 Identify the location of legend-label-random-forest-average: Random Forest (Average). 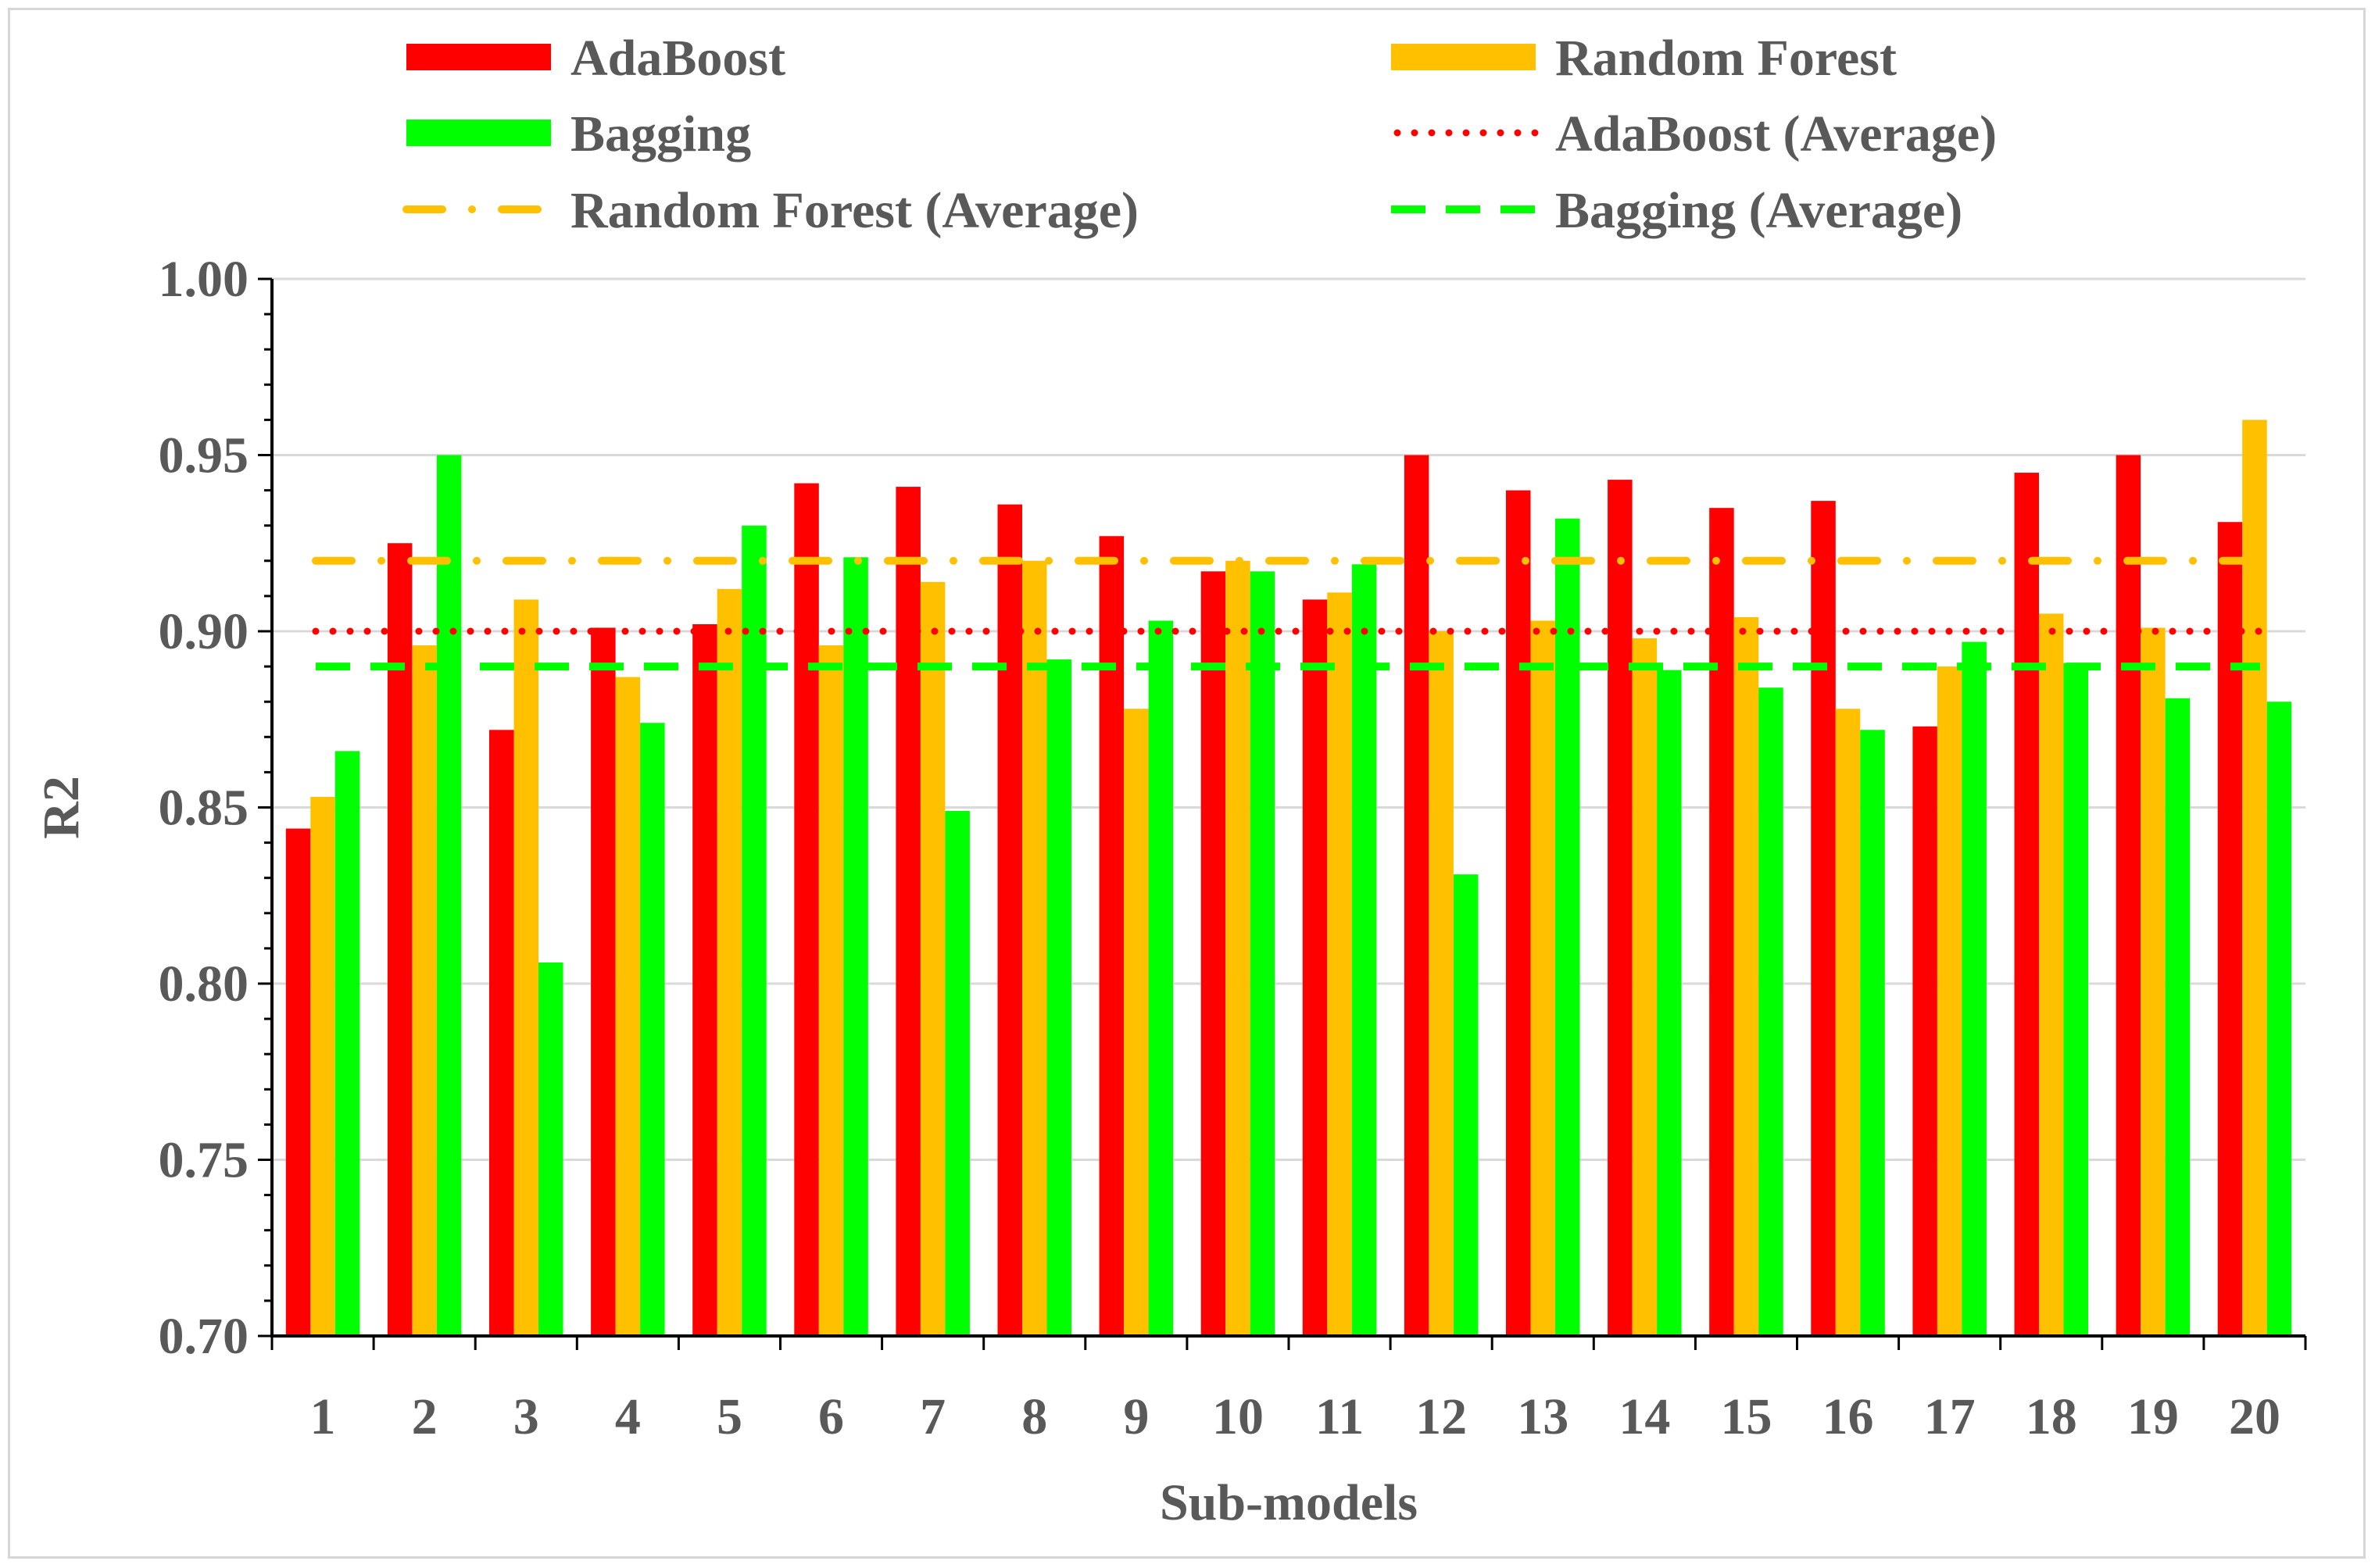
(855, 210).